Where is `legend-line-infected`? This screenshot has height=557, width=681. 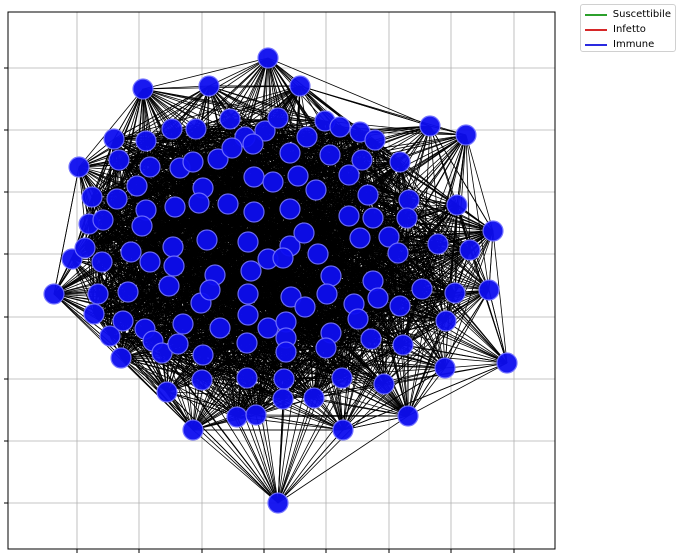
legend-line-infected is located at coordinates (596, 29).